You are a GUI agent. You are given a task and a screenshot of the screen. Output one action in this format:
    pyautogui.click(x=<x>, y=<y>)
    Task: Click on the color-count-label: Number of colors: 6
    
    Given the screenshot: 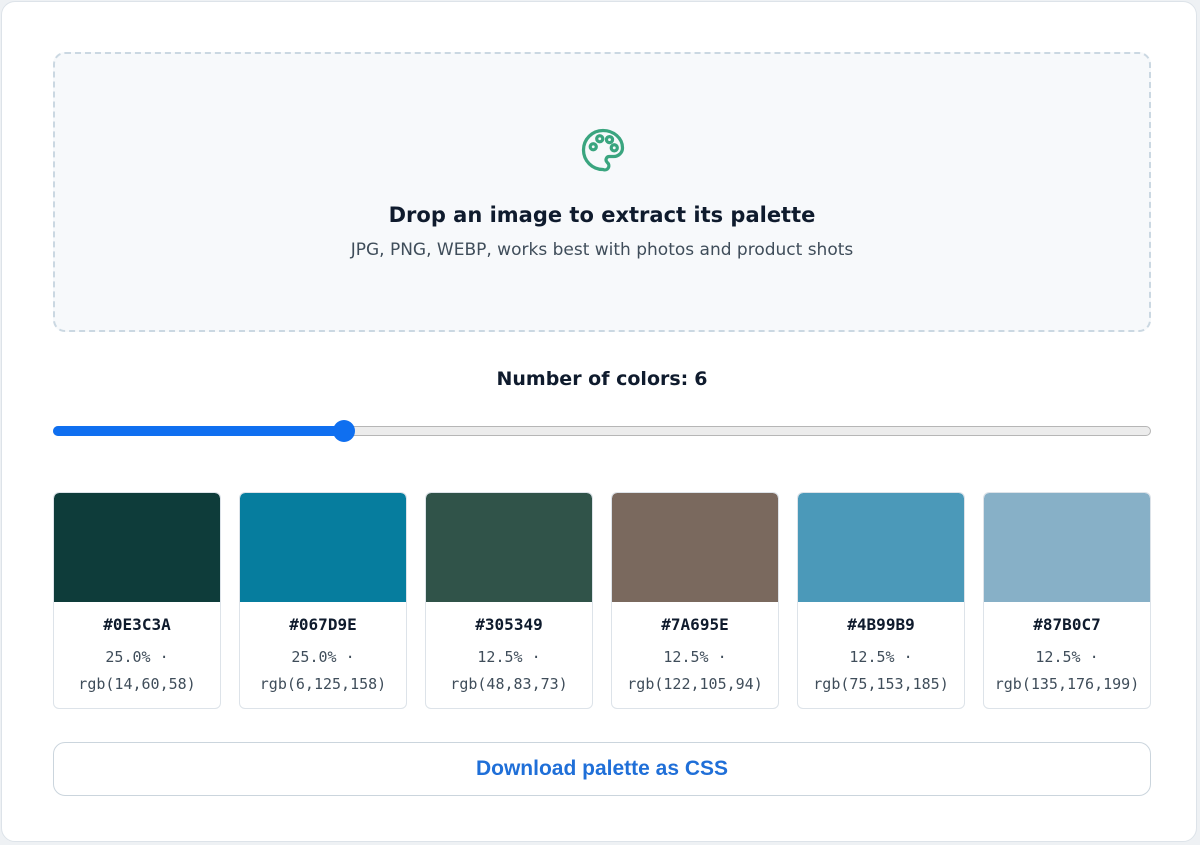 What is the action you would take?
    pyautogui.click(x=601, y=379)
    